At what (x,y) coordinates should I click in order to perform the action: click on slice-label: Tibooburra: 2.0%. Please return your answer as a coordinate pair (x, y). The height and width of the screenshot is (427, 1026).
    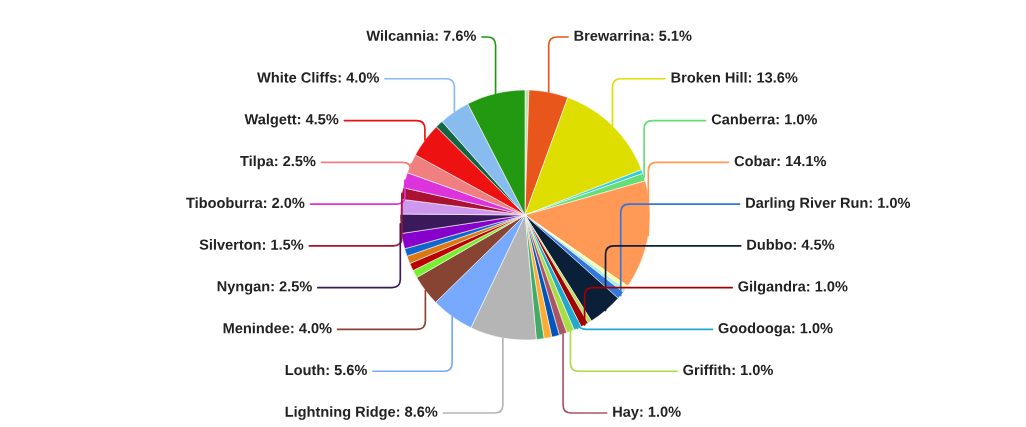
    Looking at the image, I should click on (245, 203).